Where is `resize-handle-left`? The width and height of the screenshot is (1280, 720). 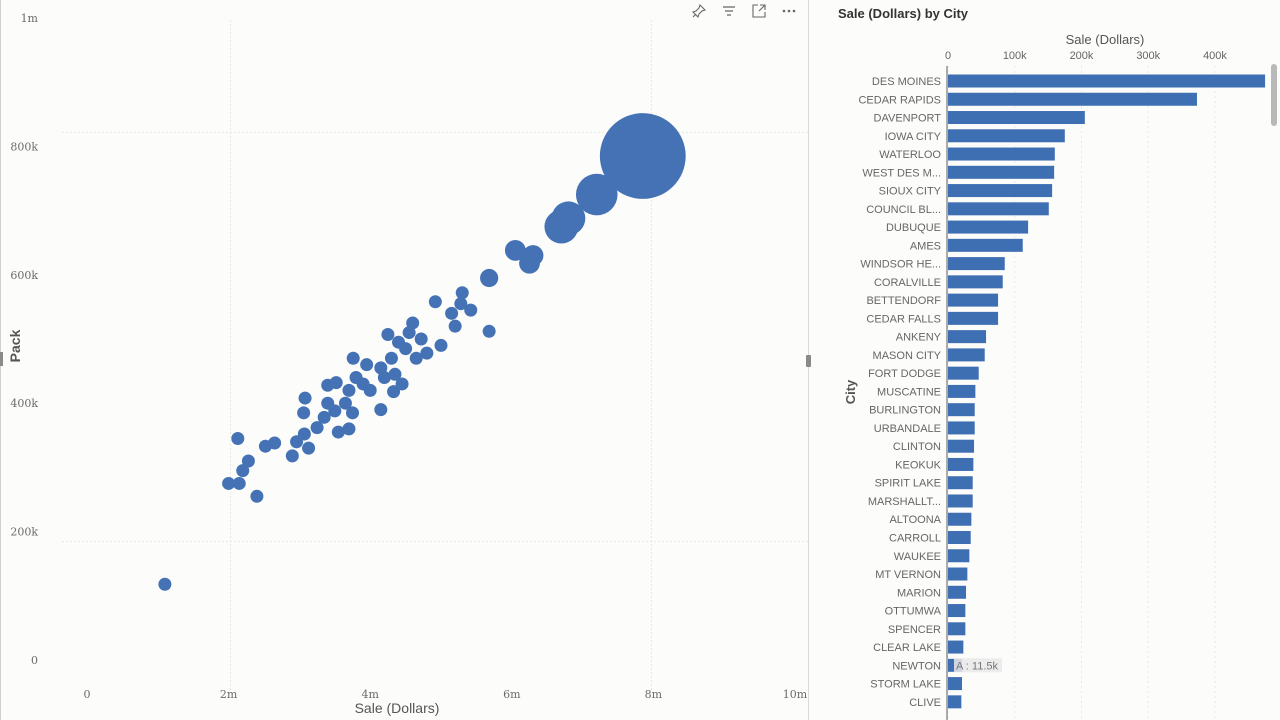
resize-handle-left is located at coordinates (1, 359).